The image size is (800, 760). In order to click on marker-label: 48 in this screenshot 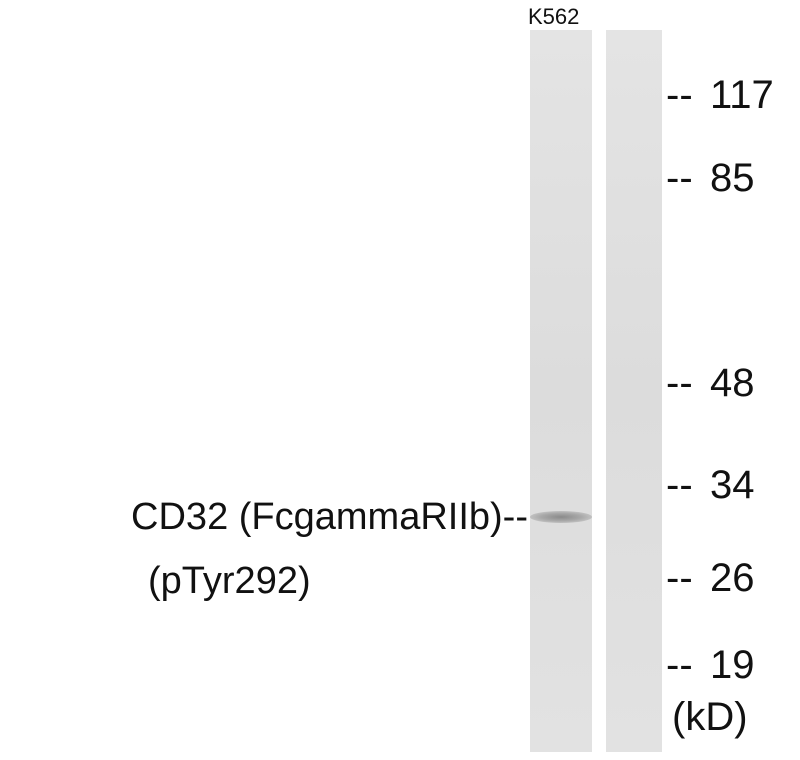, I will do `click(732, 383)`.